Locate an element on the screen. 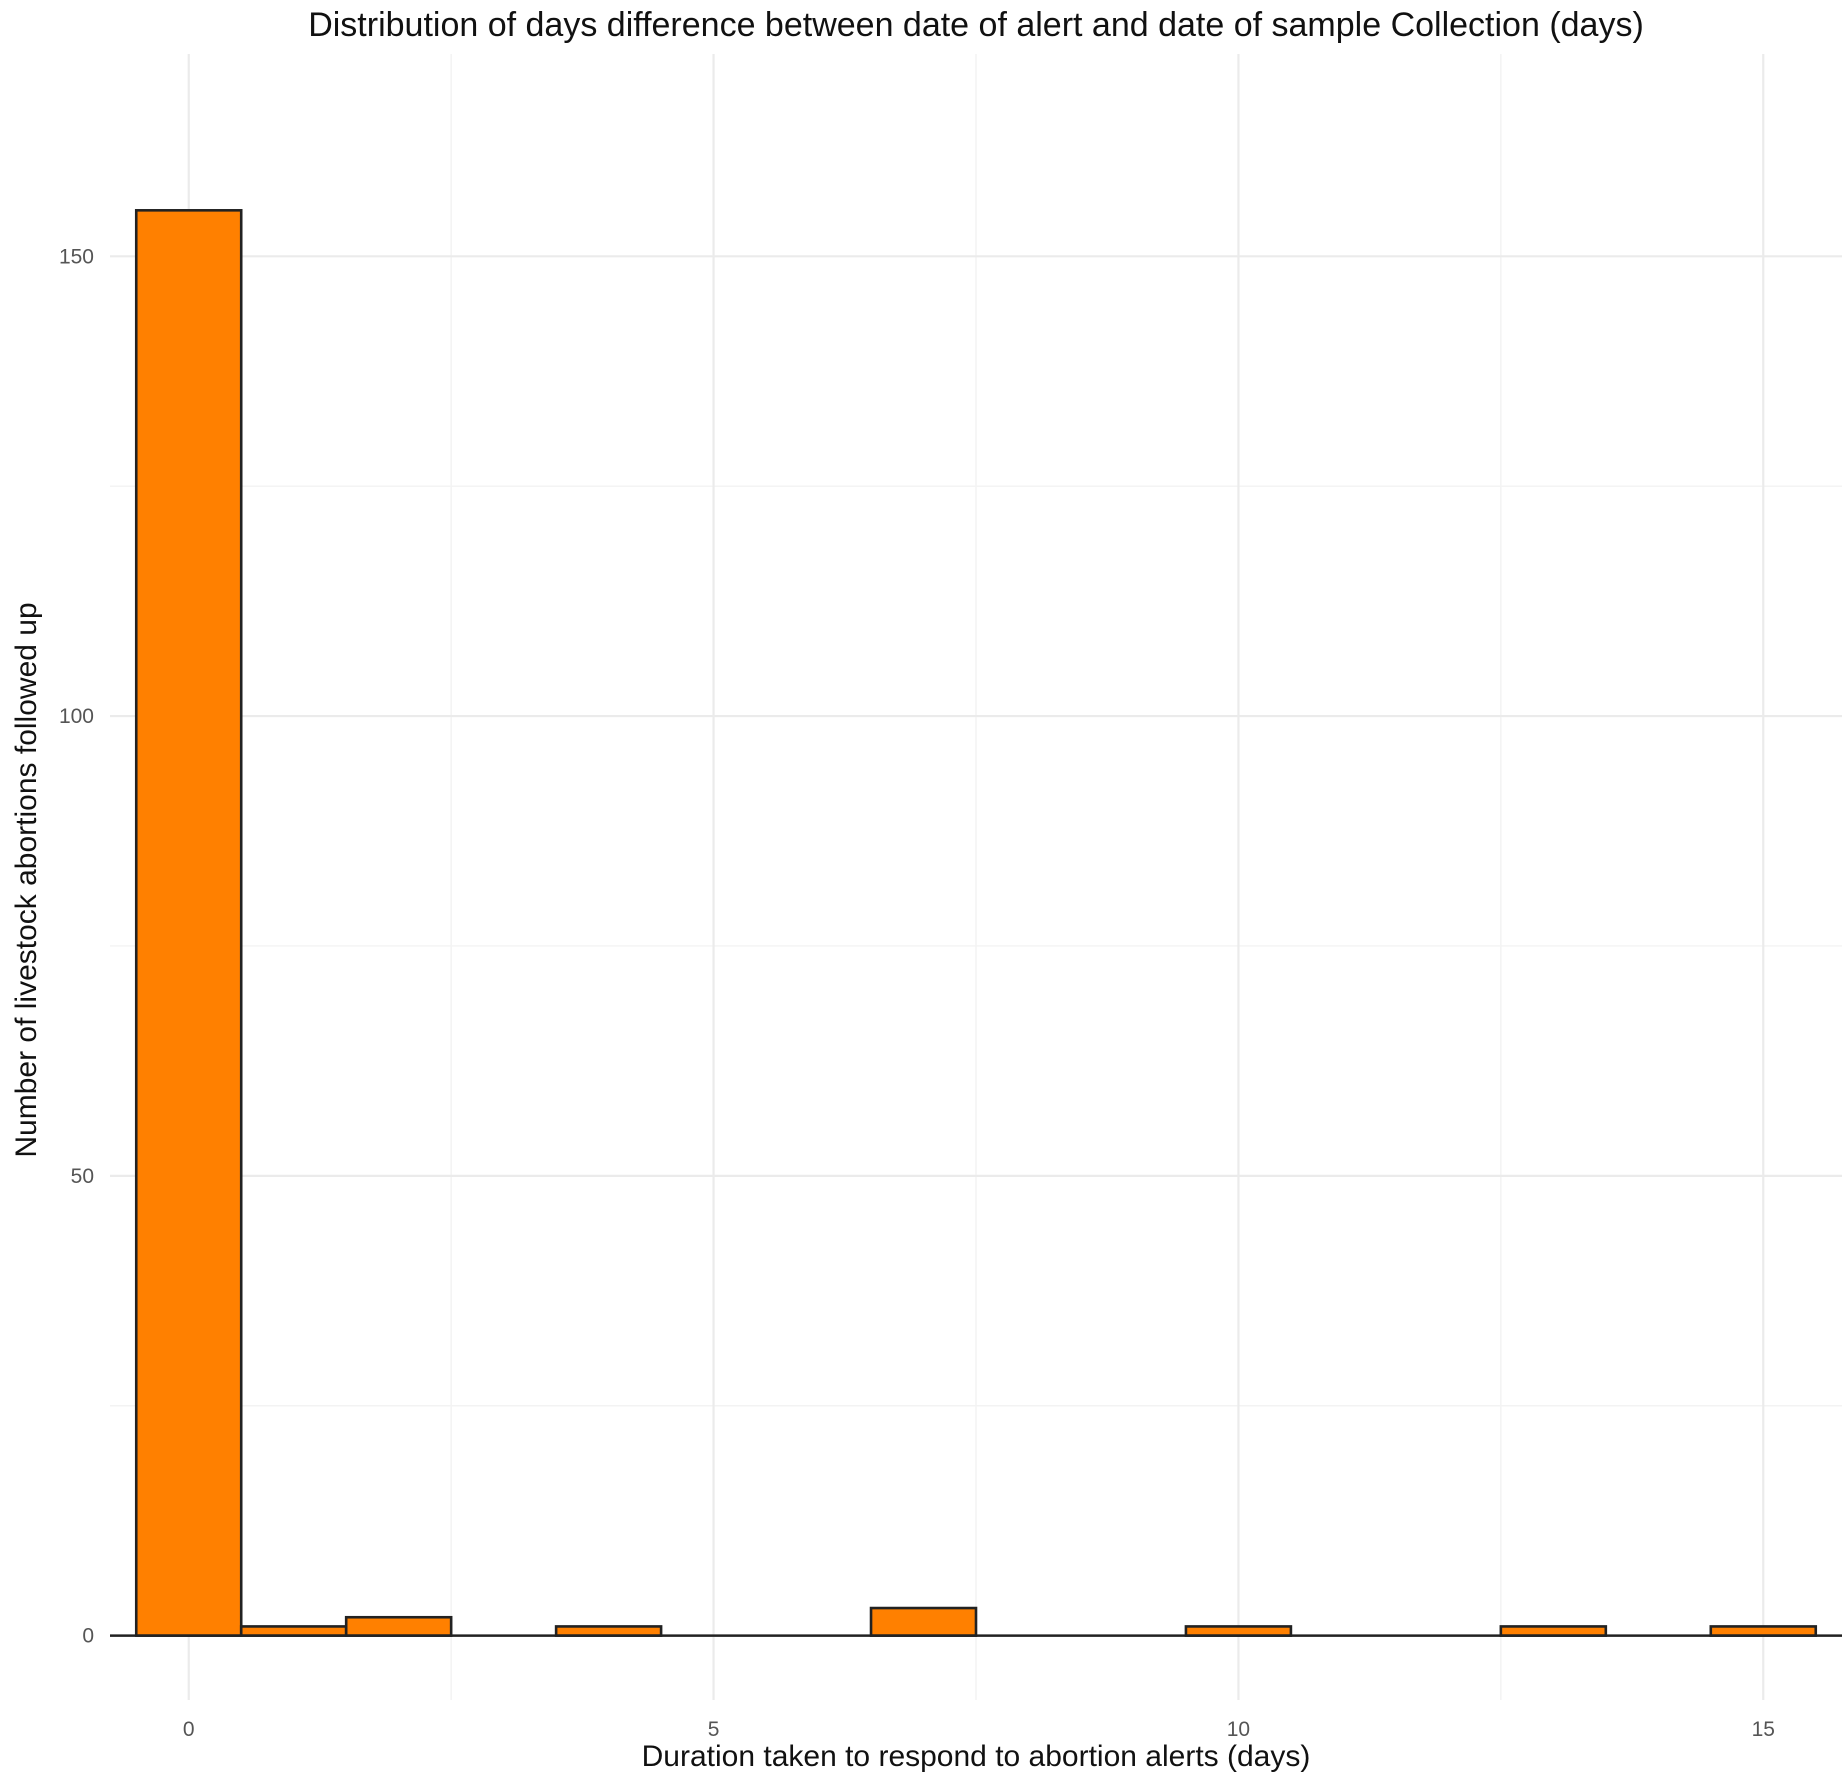  x-tick-label: 0 is located at coordinates (189, 1729).